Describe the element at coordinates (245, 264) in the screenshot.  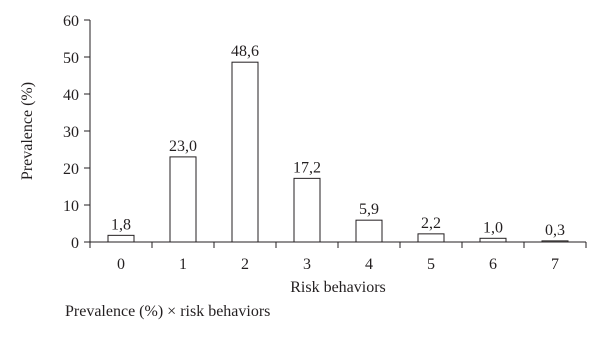
I see `x-tick-label: 2` at that location.